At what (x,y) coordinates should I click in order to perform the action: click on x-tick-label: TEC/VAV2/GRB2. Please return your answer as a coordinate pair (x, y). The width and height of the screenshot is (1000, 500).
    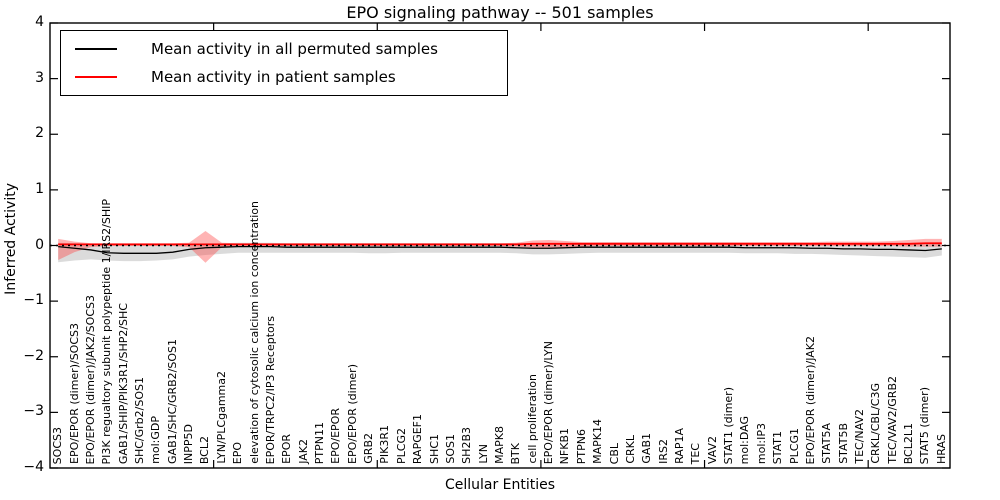
    Looking at the image, I should click on (892, 420).